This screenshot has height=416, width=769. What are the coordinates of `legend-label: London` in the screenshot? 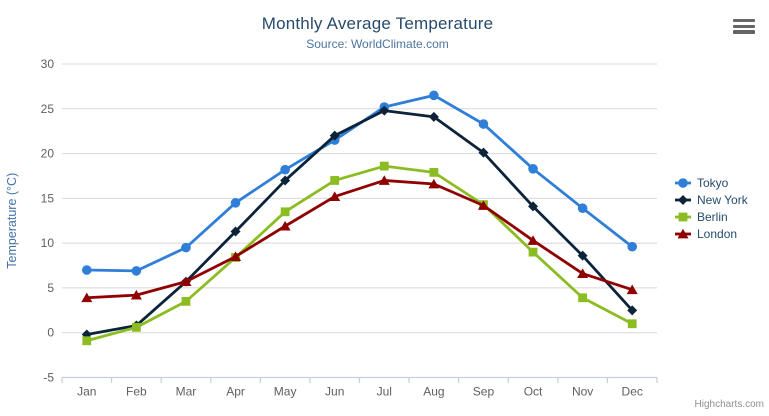 It's located at (717, 234).